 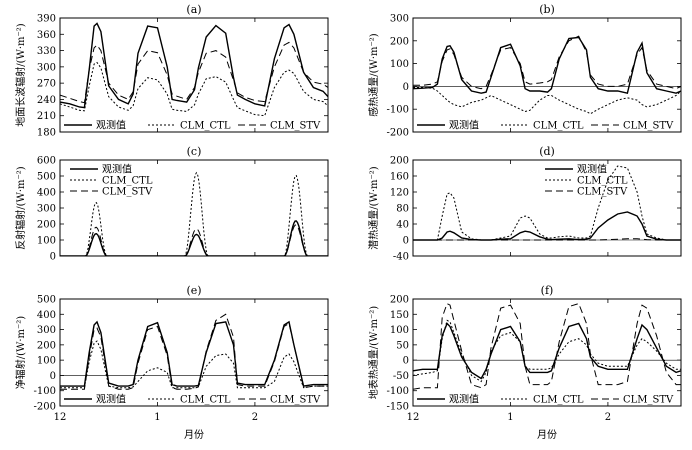 What do you see at coordinates (46, 133) in the screenshot?
I see `y-tick-label: 180` at bounding box center [46, 133].